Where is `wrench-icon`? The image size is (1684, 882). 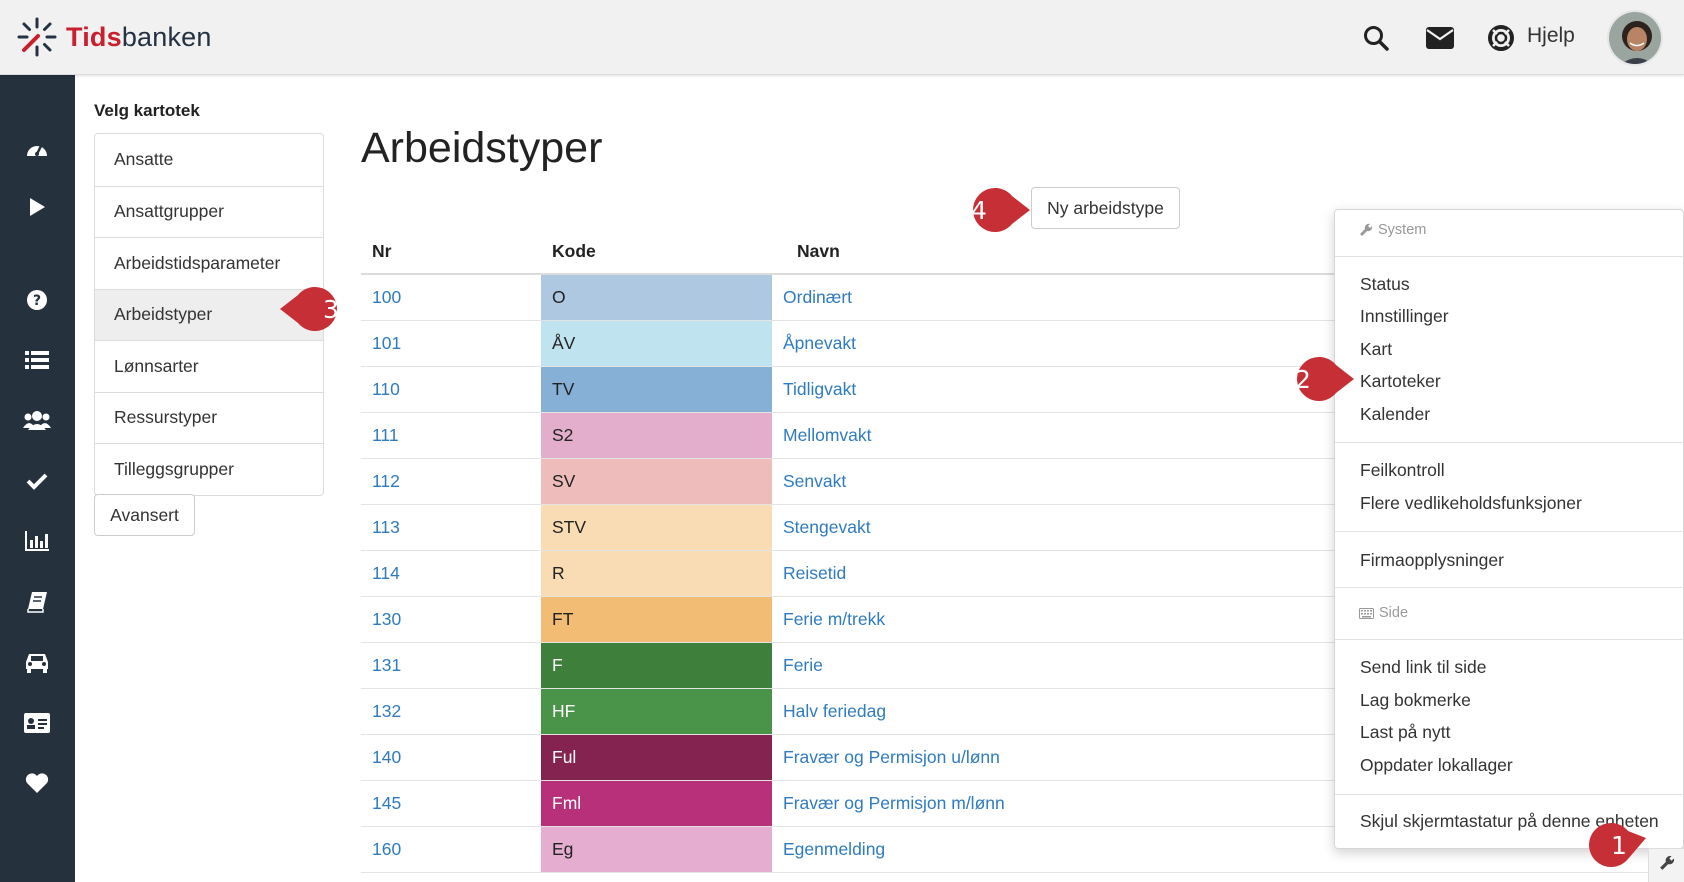
wrench-icon is located at coordinates (1366, 230).